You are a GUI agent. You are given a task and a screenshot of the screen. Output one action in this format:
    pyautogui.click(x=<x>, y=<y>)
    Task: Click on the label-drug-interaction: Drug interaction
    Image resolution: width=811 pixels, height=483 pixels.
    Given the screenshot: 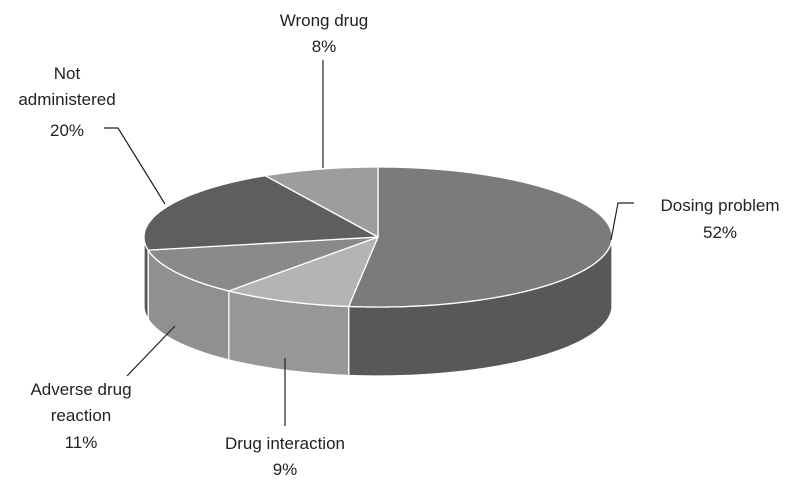 What is the action you would take?
    pyautogui.click(x=285, y=443)
    